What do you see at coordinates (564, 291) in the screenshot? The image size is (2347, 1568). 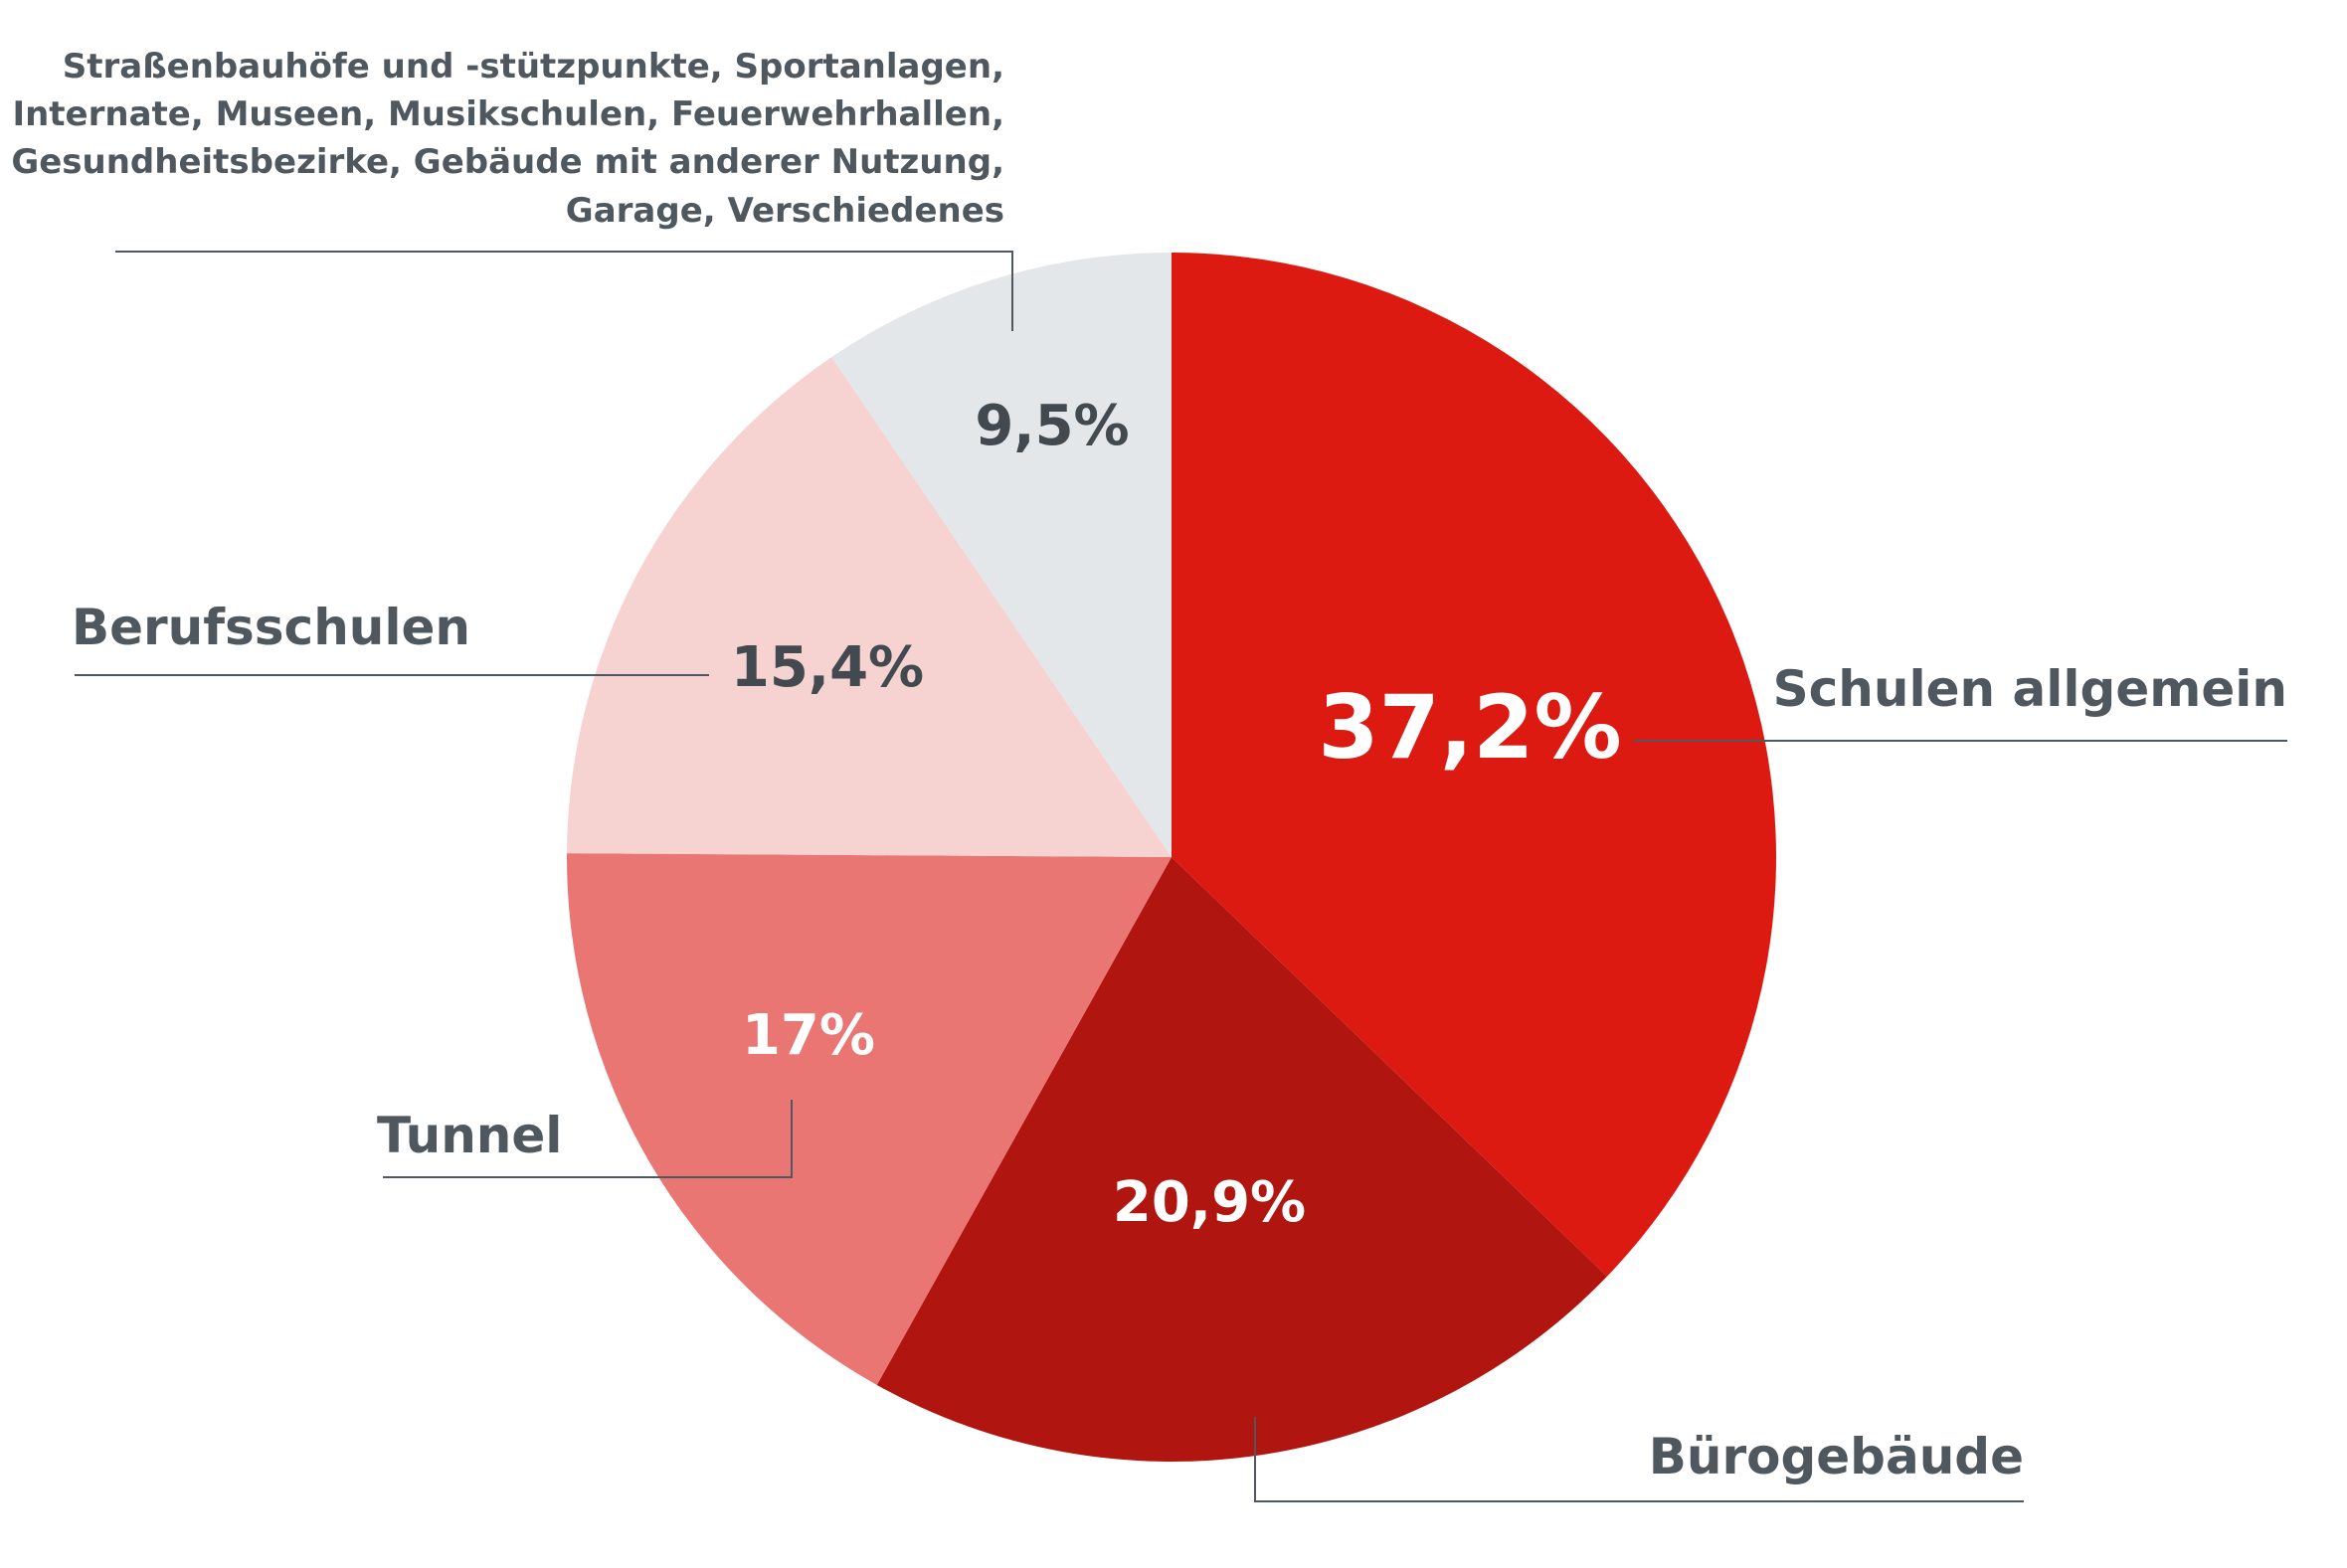 I see `leader-line-sonstige` at bounding box center [564, 291].